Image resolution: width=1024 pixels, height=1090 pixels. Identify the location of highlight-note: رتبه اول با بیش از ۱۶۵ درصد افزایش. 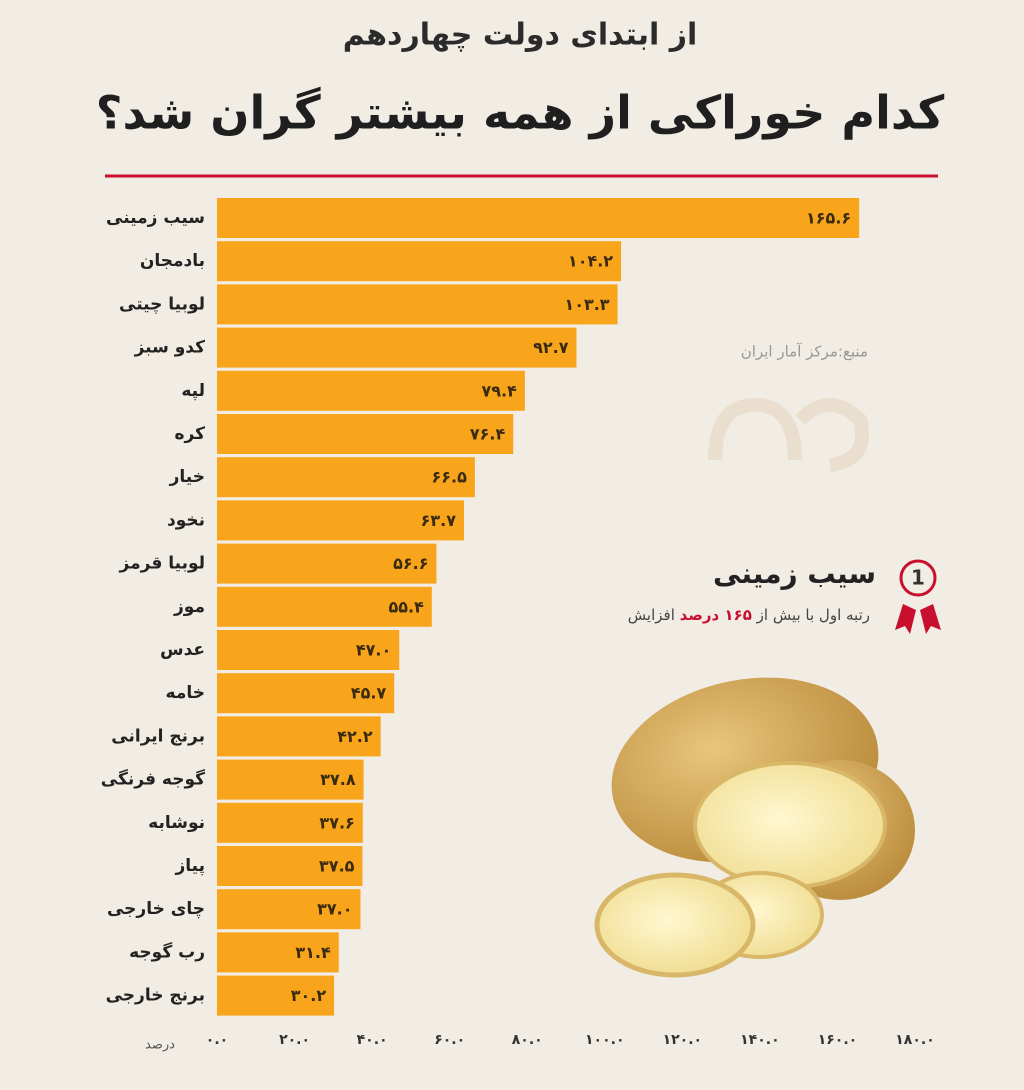
(749, 615).